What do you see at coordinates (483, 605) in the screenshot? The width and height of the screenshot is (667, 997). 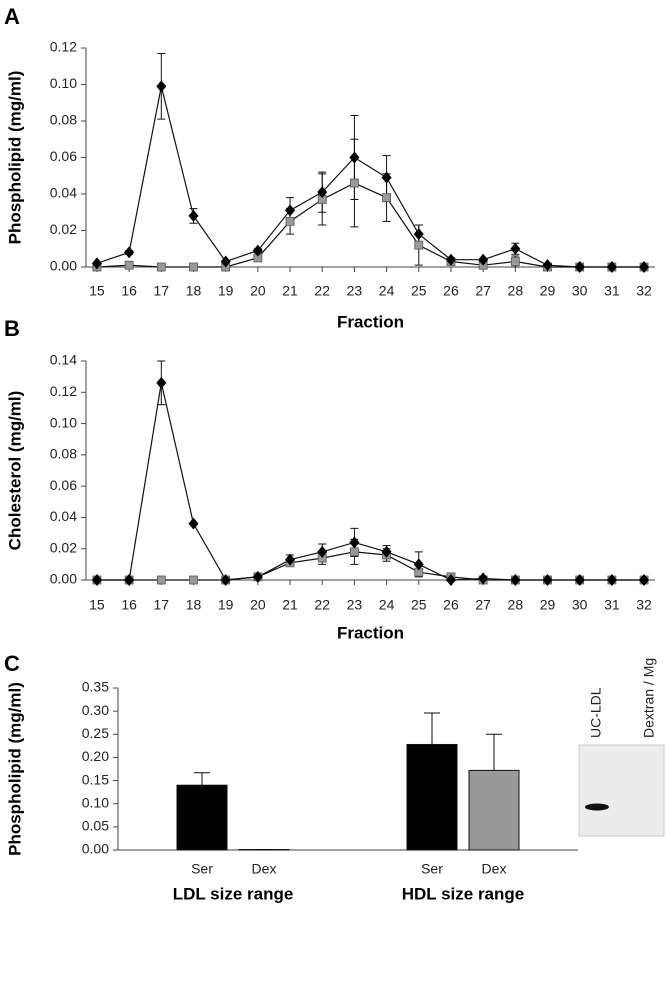 I see `x-tick-label: 27` at bounding box center [483, 605].